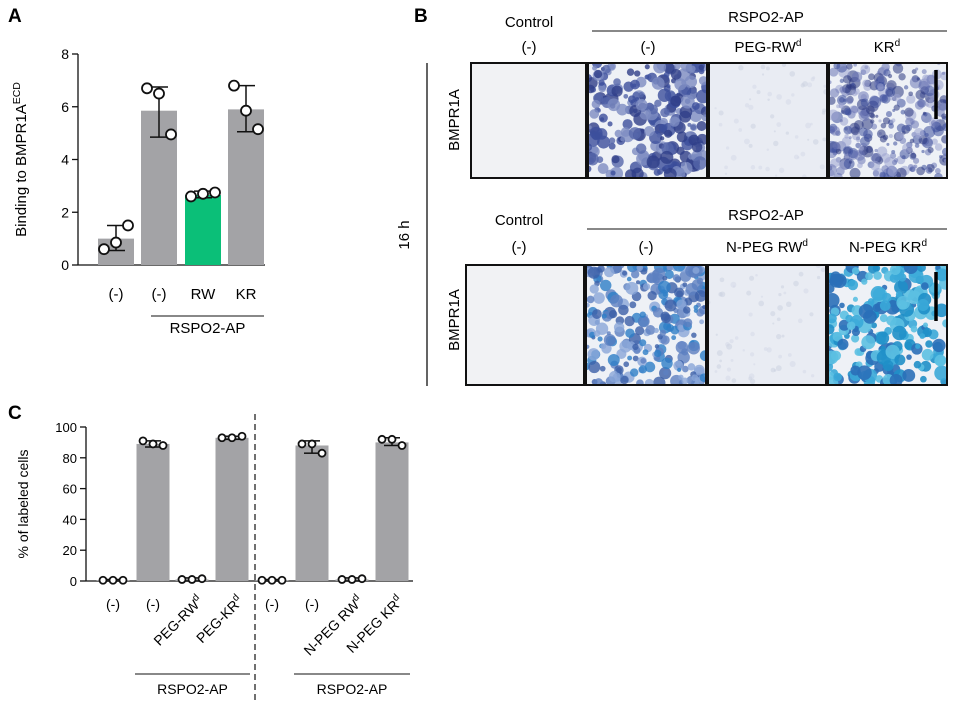 This screenshot has height=705, width=961. I want to click on y-axis-label: Binding to BMPR1AECD, so click(20, 159).